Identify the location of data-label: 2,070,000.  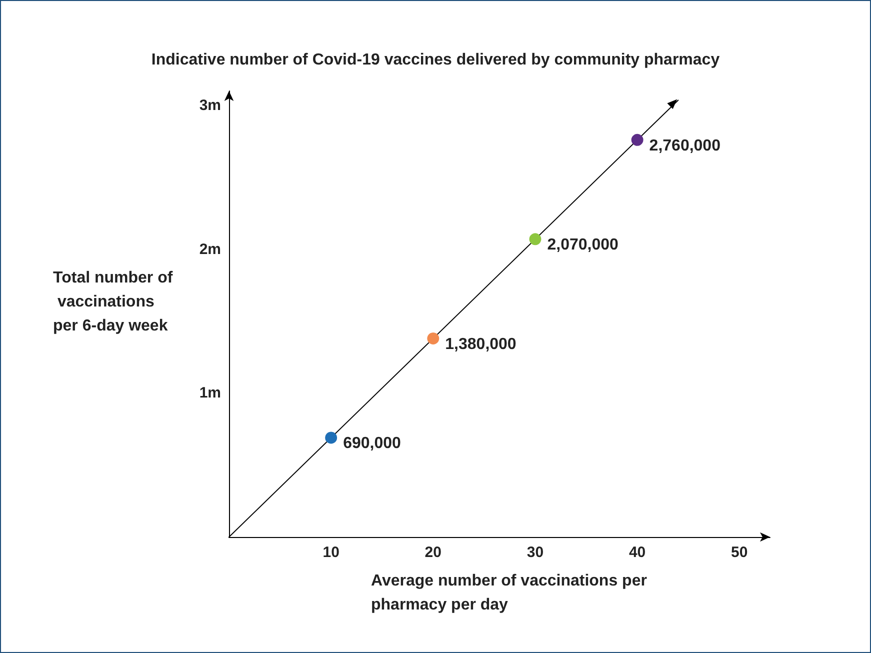
(583, 245).